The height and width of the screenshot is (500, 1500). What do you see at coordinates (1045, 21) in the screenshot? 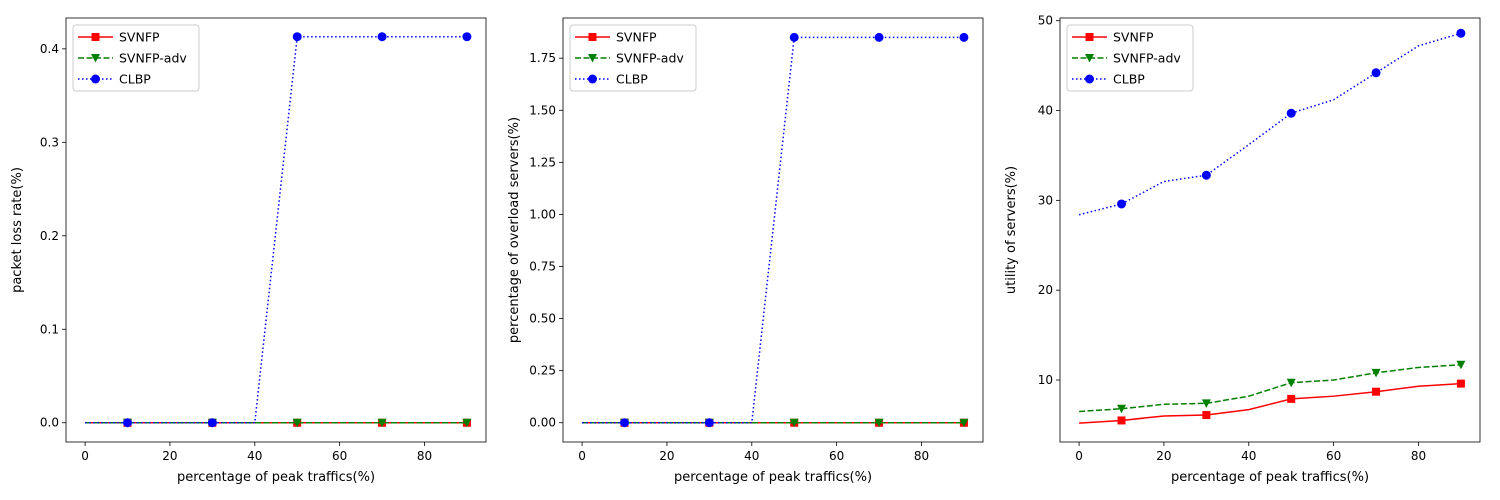
I see `y-tick-label: 50` at bounding box center [1045, 21].